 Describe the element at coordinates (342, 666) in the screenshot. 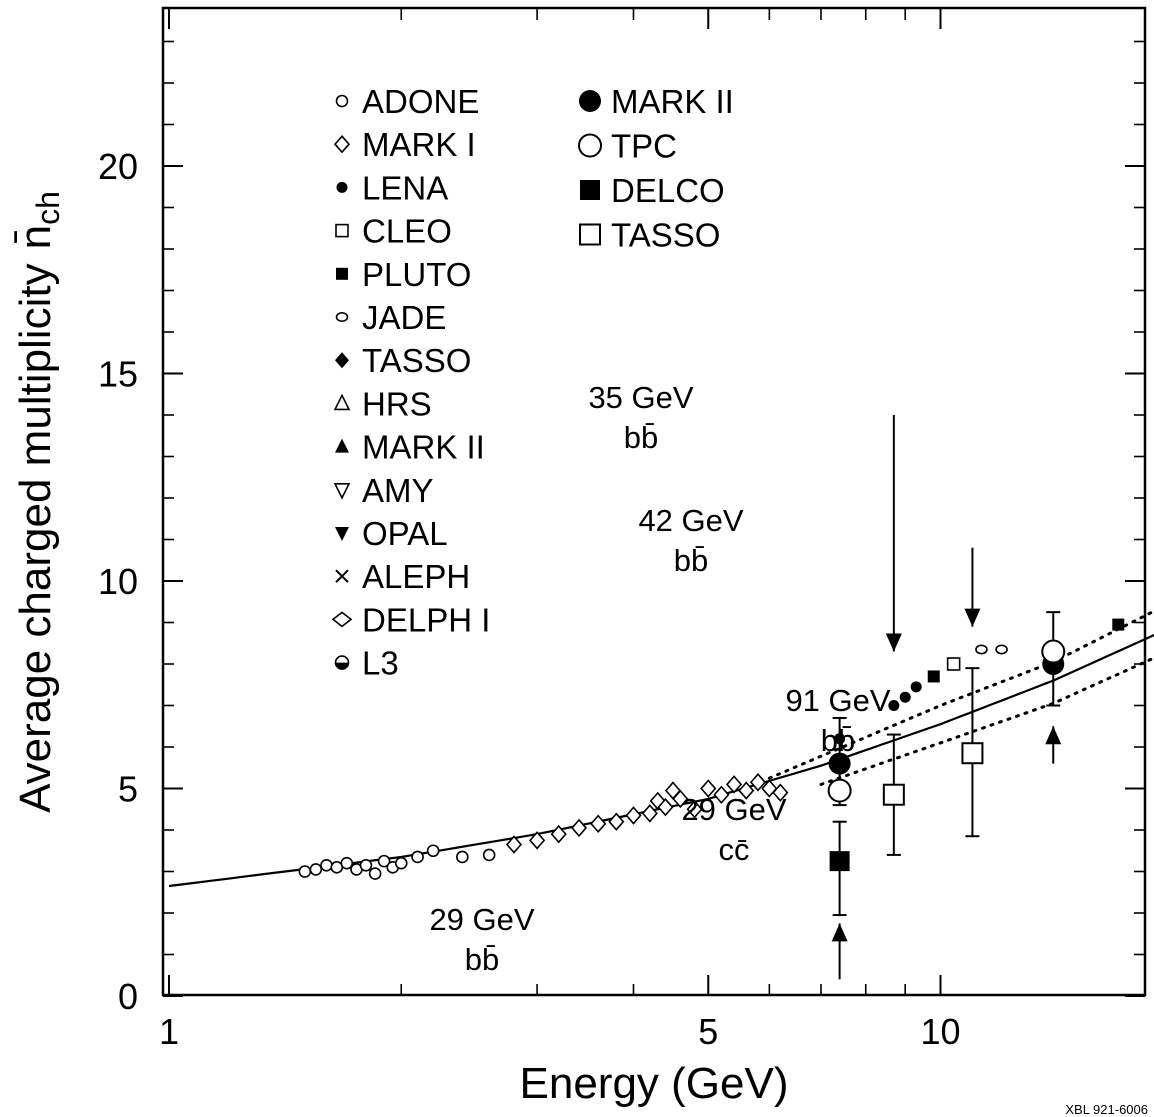

I see `kind-circle-half-fill` at that location.